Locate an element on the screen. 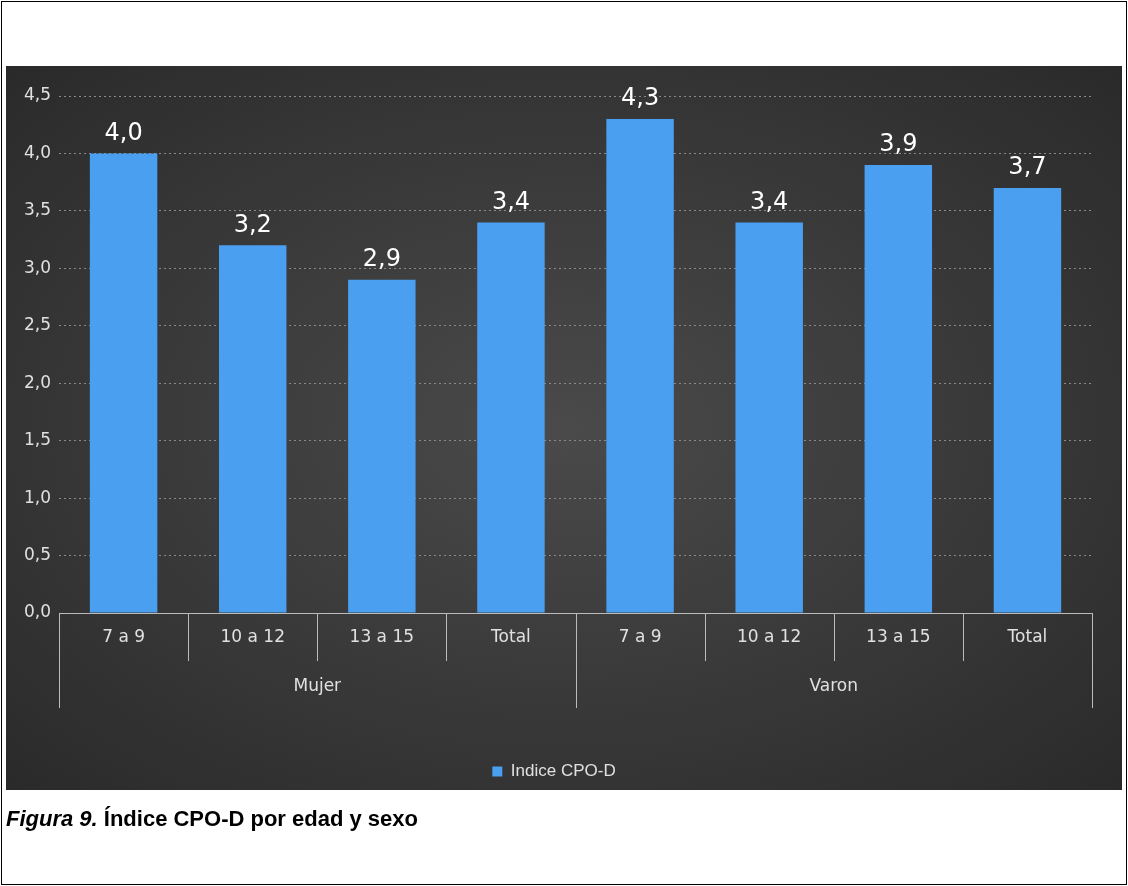 This screenshot has width=1128, height=886. data-label: 4,3 is located at coordinates (640, 97).